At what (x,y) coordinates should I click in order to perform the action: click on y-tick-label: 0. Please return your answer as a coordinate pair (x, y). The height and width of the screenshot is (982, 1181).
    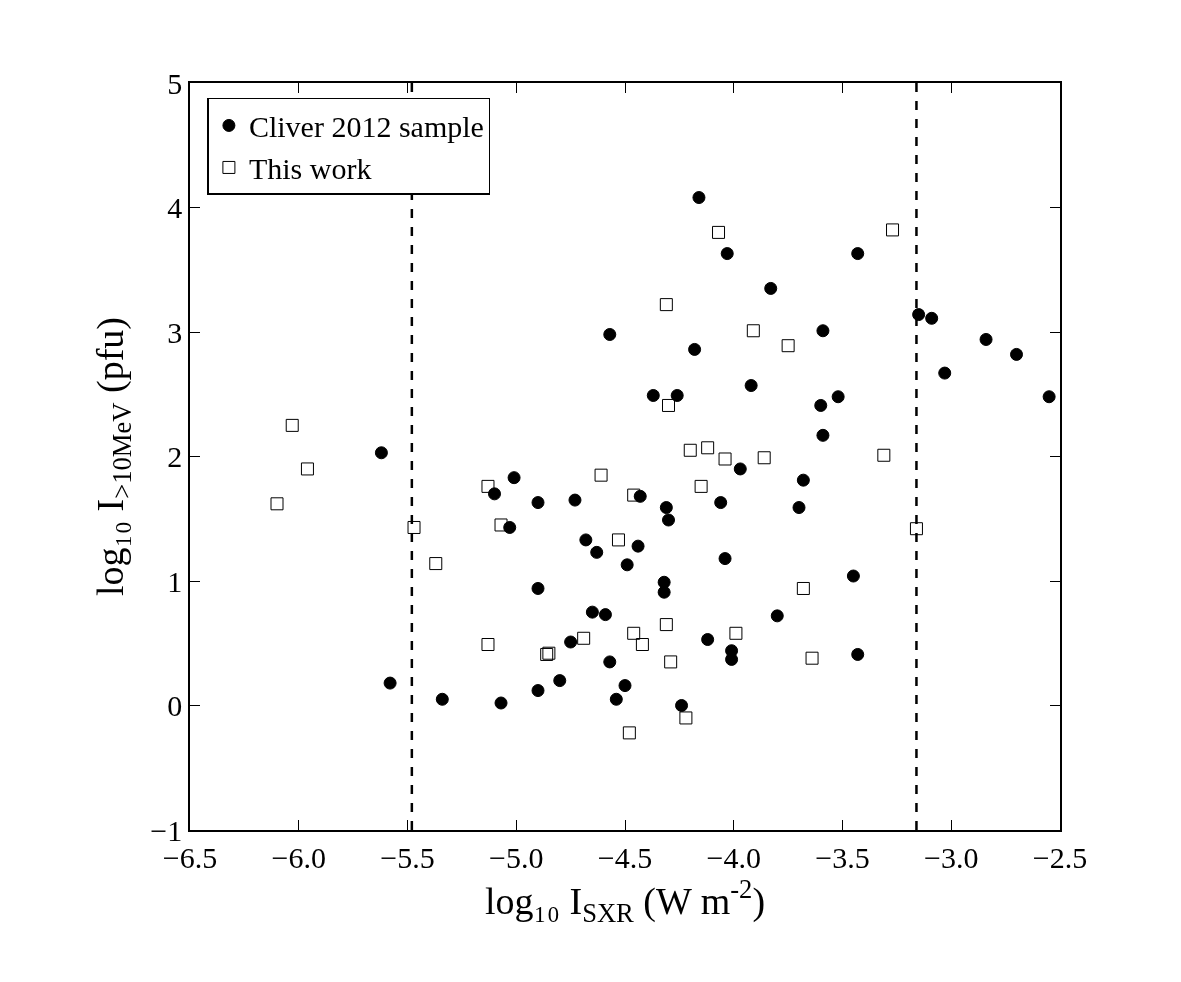
    Looking at the image, I should click on (175, 705).